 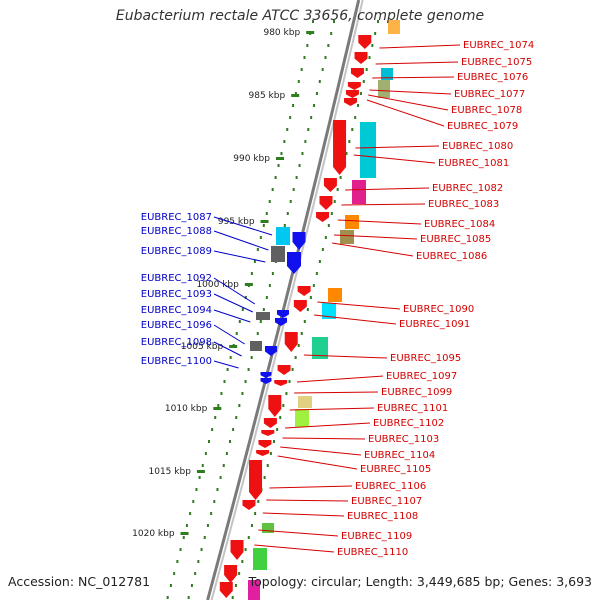 I want to click on ruler-label: 1005 kbp, so click(x=202, y=347).